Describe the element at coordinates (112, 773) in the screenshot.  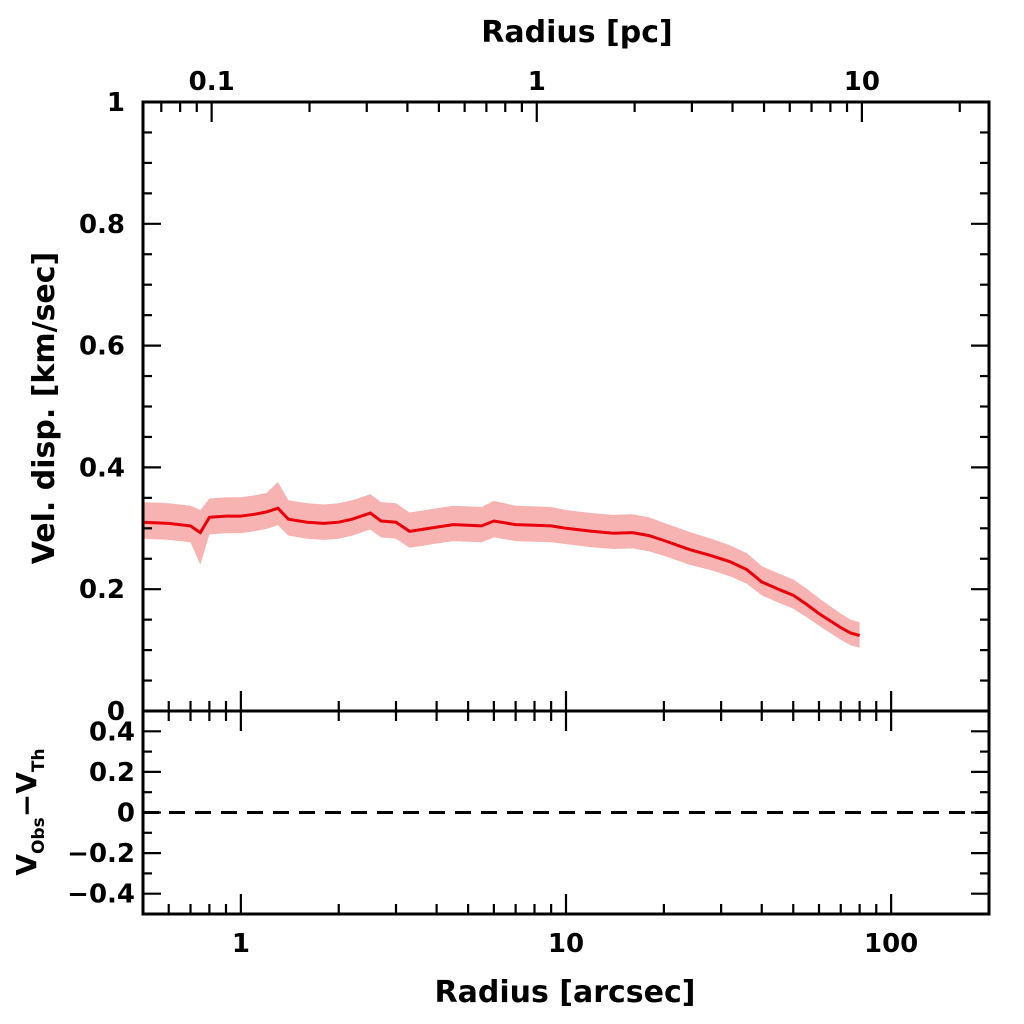
I see `residual-y-tick-label: 0.2` at that location.